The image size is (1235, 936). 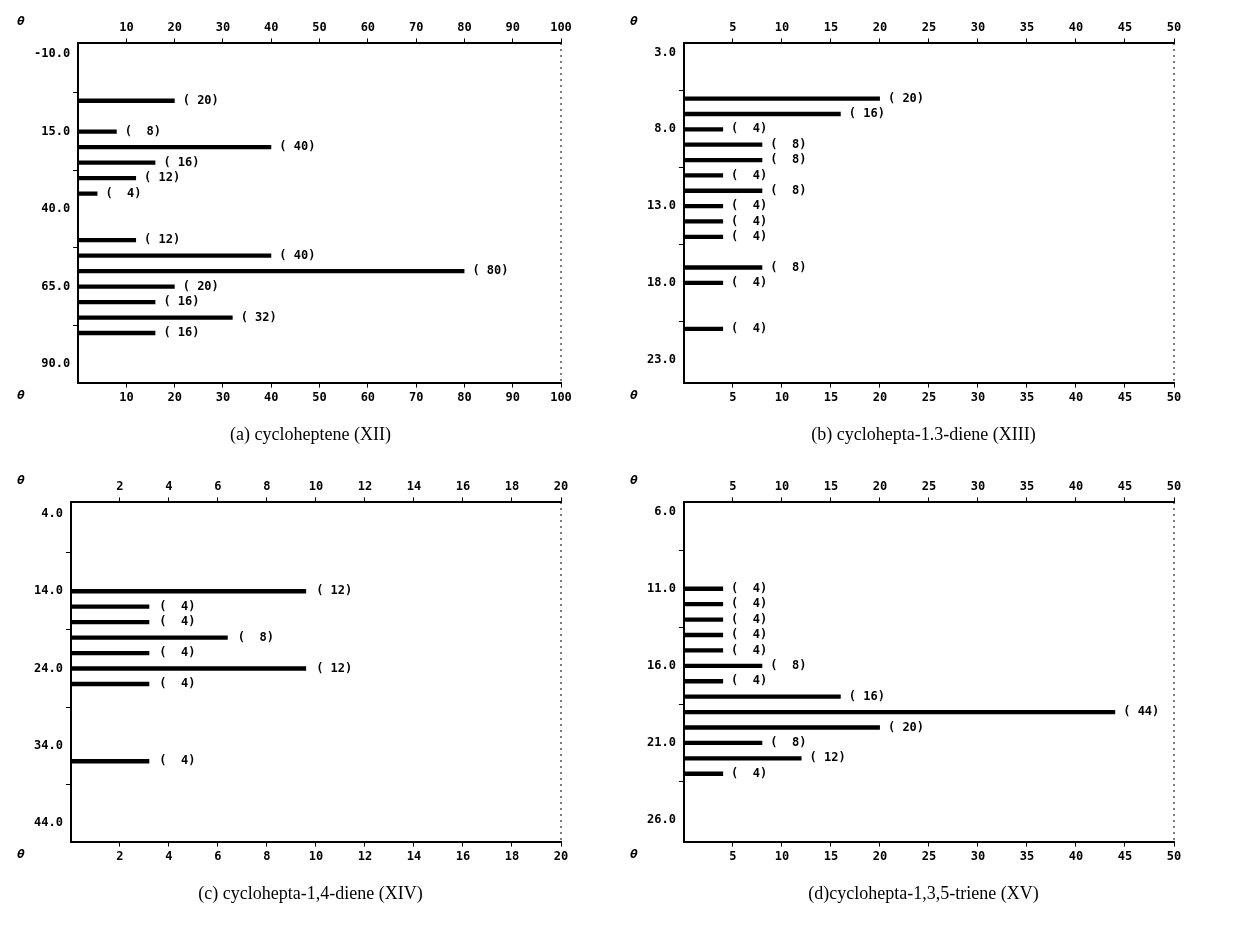 What do you see at coordinates (415, 27) in the screenshot?
I see `x-tick-label: 70` at bounding box center [415, 27].